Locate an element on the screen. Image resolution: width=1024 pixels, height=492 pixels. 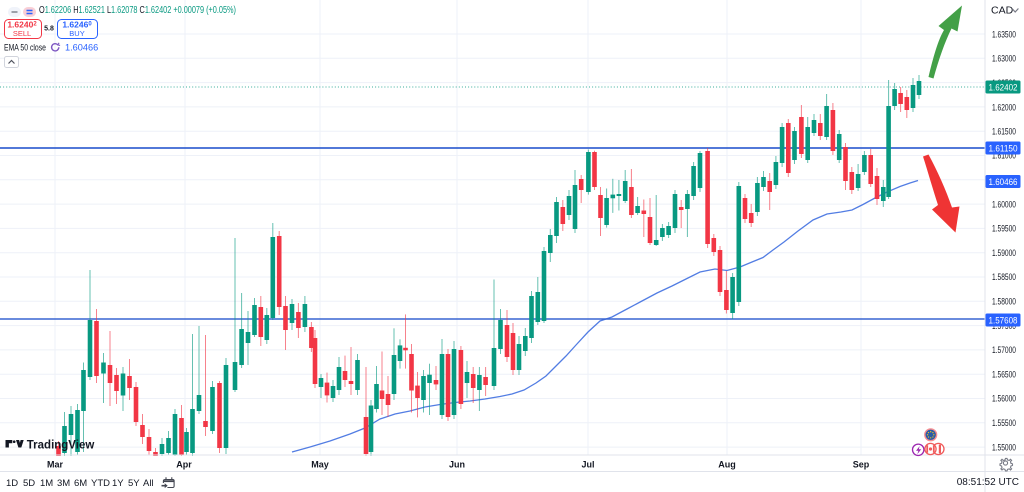
svg-text: 1.61500 is located at coordinates (1004, 131).